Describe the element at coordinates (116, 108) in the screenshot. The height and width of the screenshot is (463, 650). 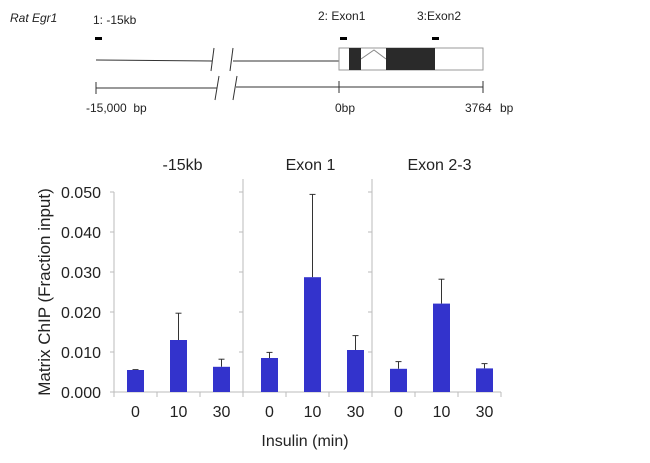
I see `scale-label-left: -15,000 bp` at that location.